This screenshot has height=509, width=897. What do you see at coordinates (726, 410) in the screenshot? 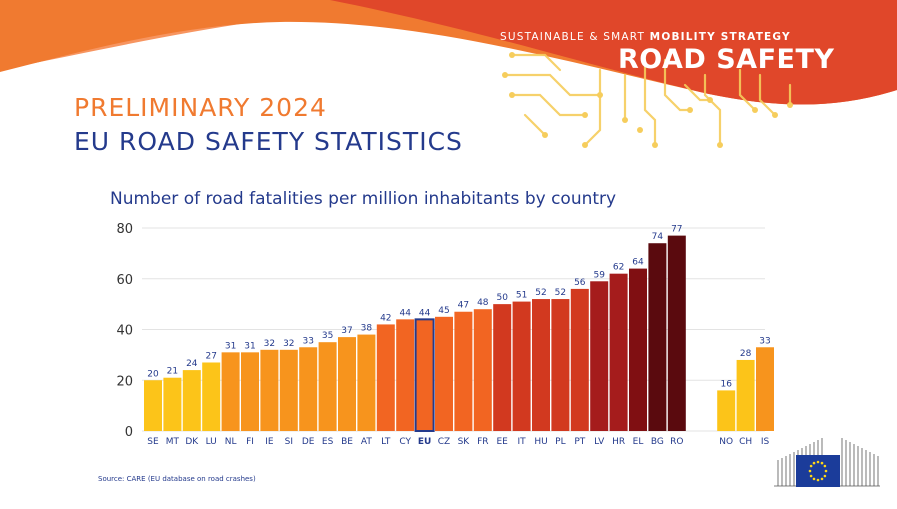
I see `bar-no` at bounding box center [726, 410].